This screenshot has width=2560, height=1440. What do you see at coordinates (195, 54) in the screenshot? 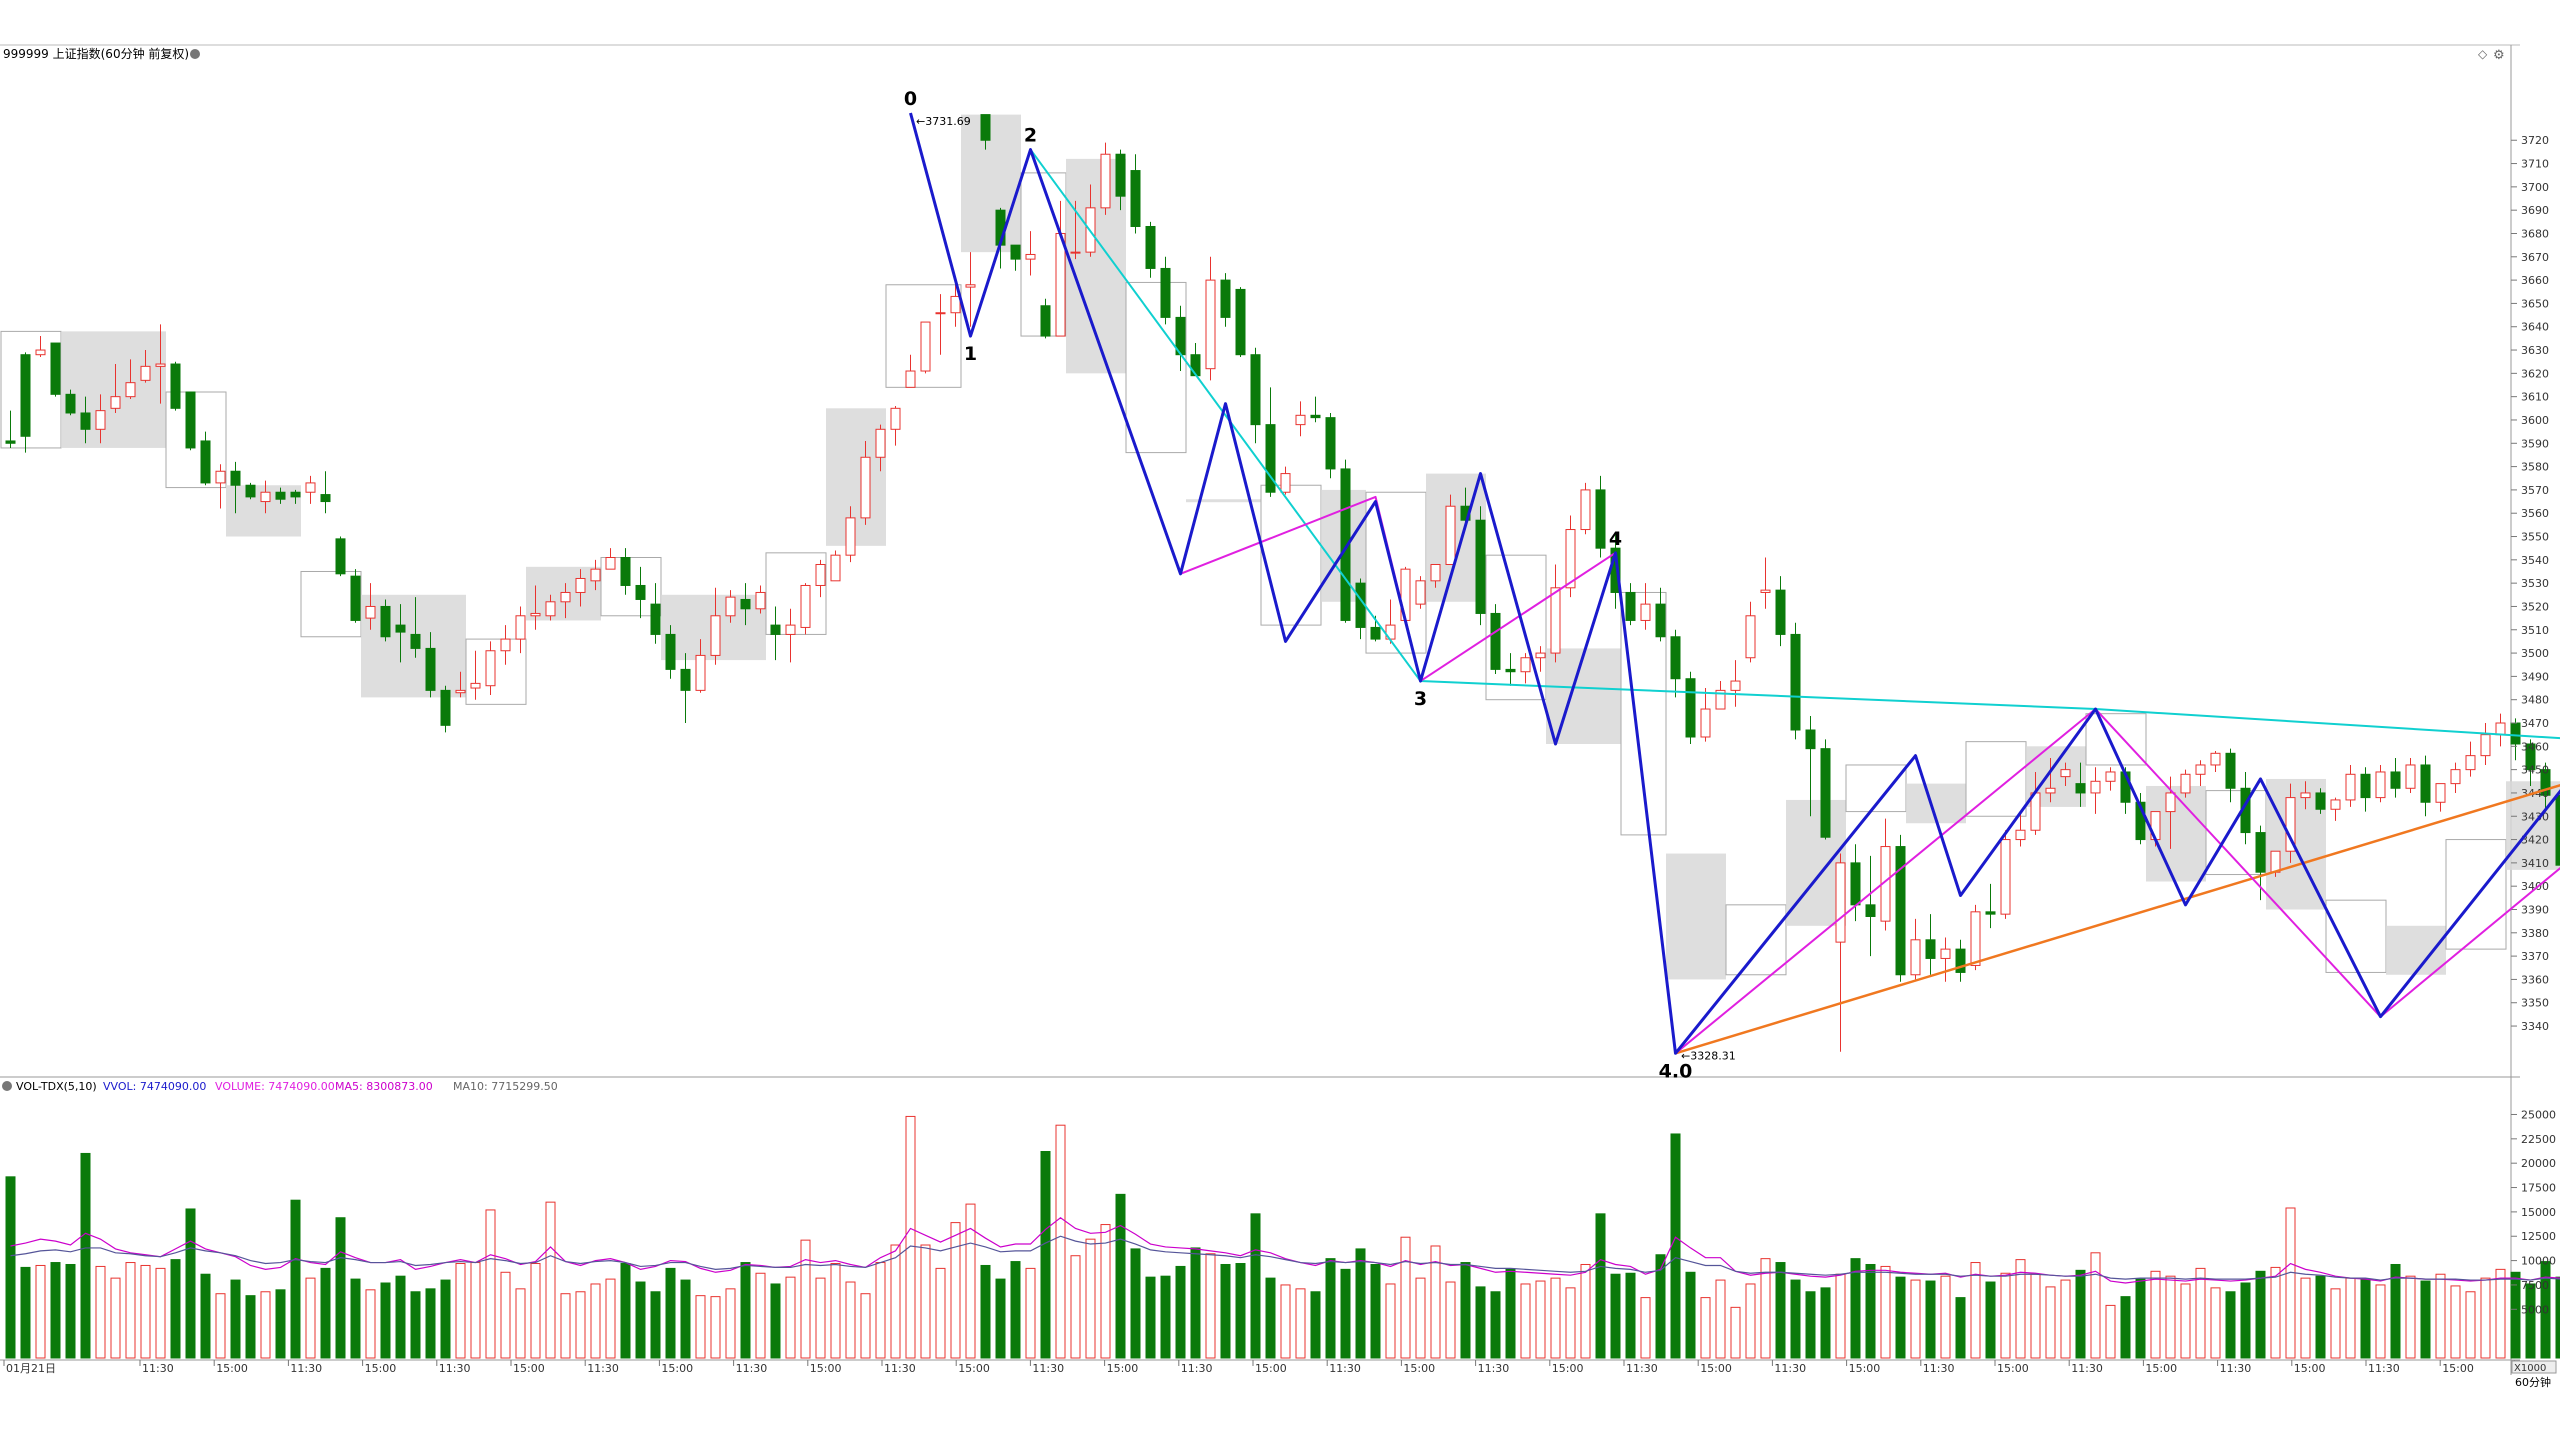
I see `chart-title-menu-icon` at bounding box center [195, 54].